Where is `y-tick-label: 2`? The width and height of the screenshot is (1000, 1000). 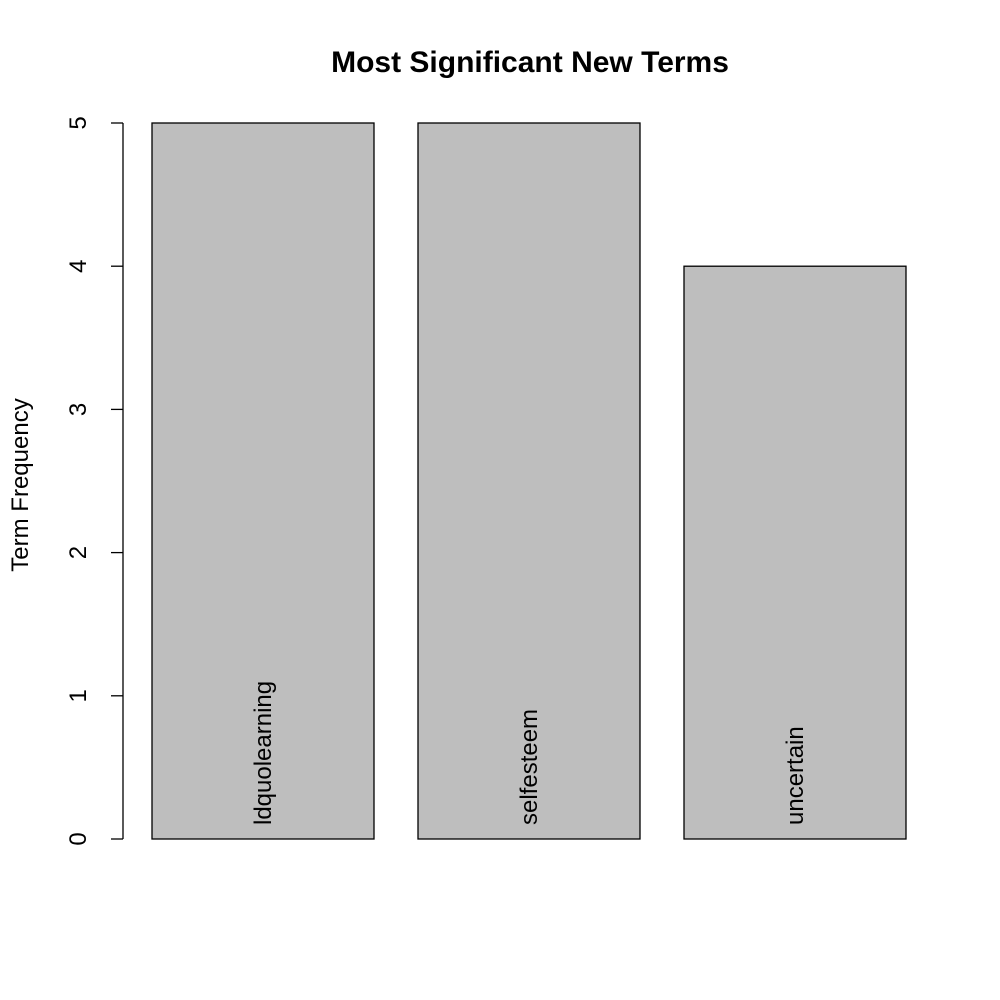 y-tick-label: 2 is located at coordinates (78, 552).